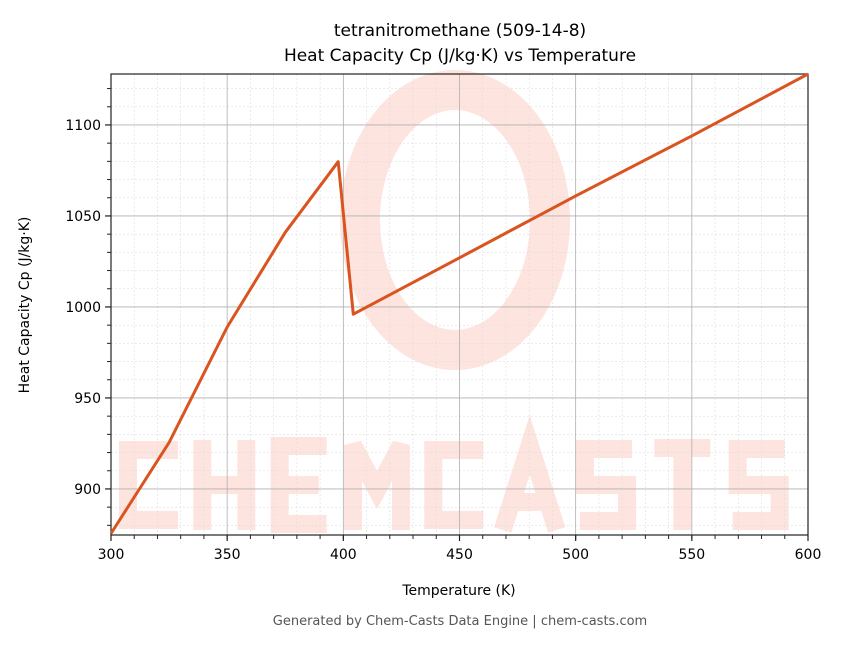 The image size is (843, 648). What do you see at coordinates (459, 555) in the screenshot?
I see `x-tick-label: 450` at bounding box center [459, 555].